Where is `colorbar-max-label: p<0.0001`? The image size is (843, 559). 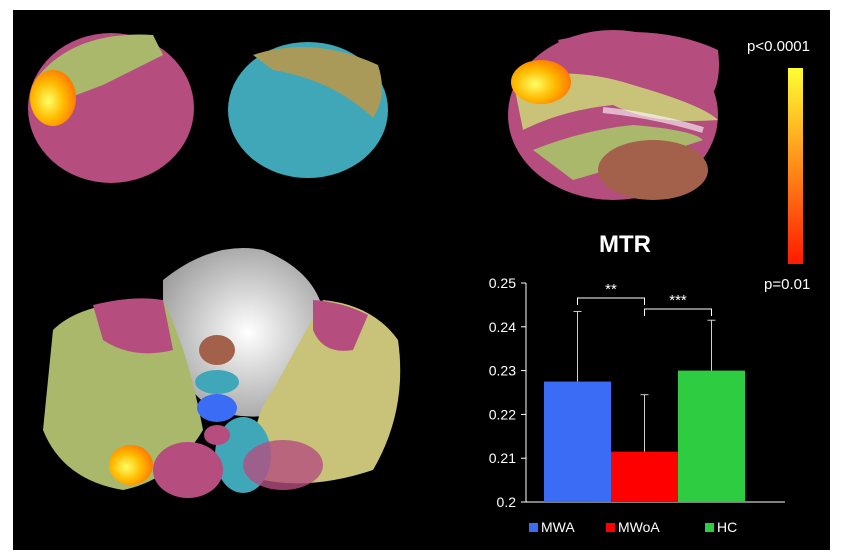
colorbar-max-label: p<0.0001 is located at coordinates (778, 46).